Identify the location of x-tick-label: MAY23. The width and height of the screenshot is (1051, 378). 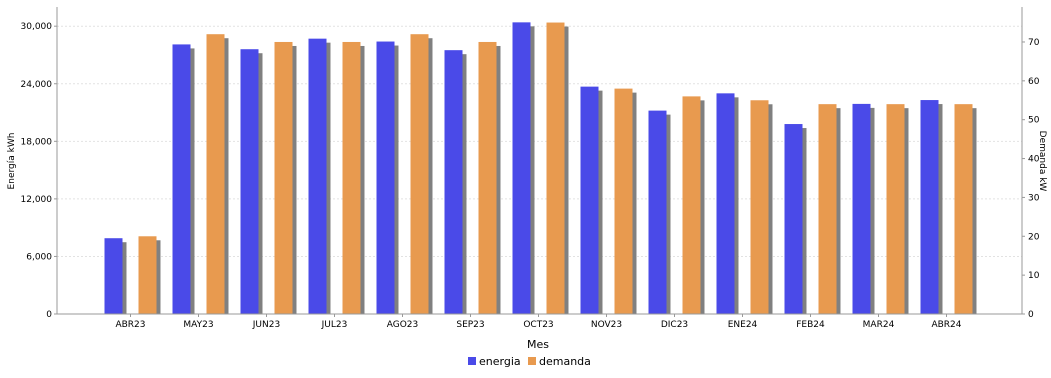
(198, 325).